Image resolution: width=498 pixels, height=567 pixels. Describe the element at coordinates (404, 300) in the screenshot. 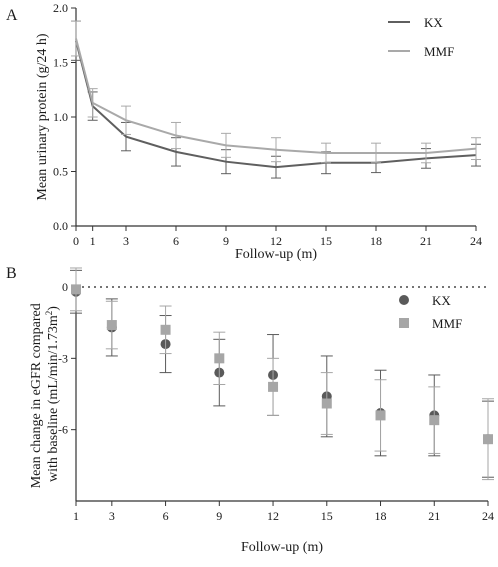

I see `legend-kx-marker` at that location.